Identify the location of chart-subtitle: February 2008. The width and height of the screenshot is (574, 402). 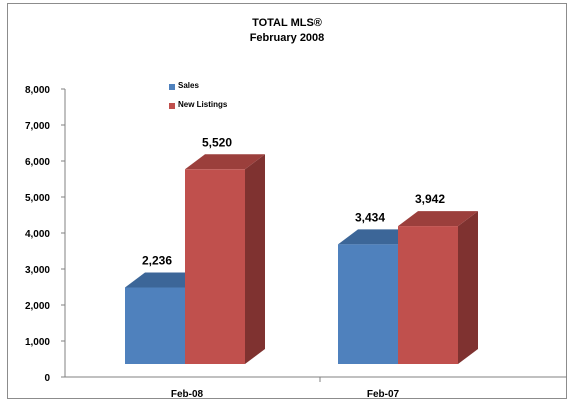
(287, 38).